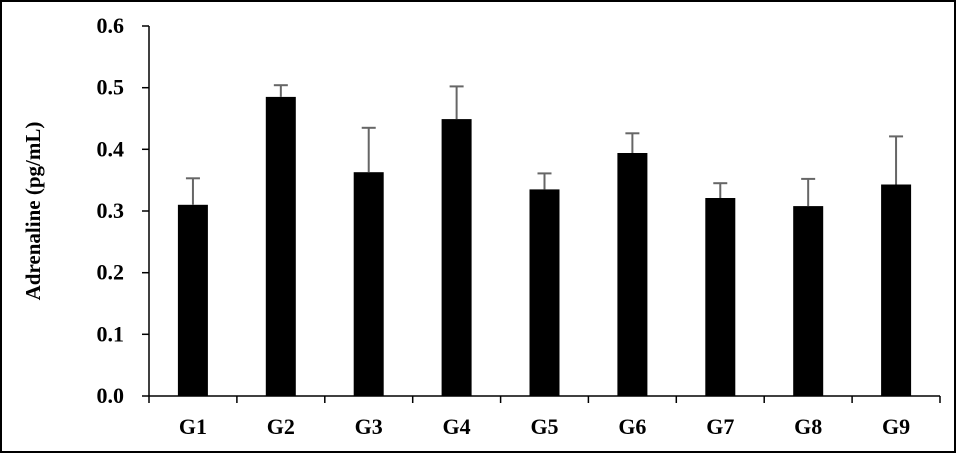  What do you see at coordinates (368, 284) in the screenshot?
I see `bar-g3` at bounding box center [368, 284].